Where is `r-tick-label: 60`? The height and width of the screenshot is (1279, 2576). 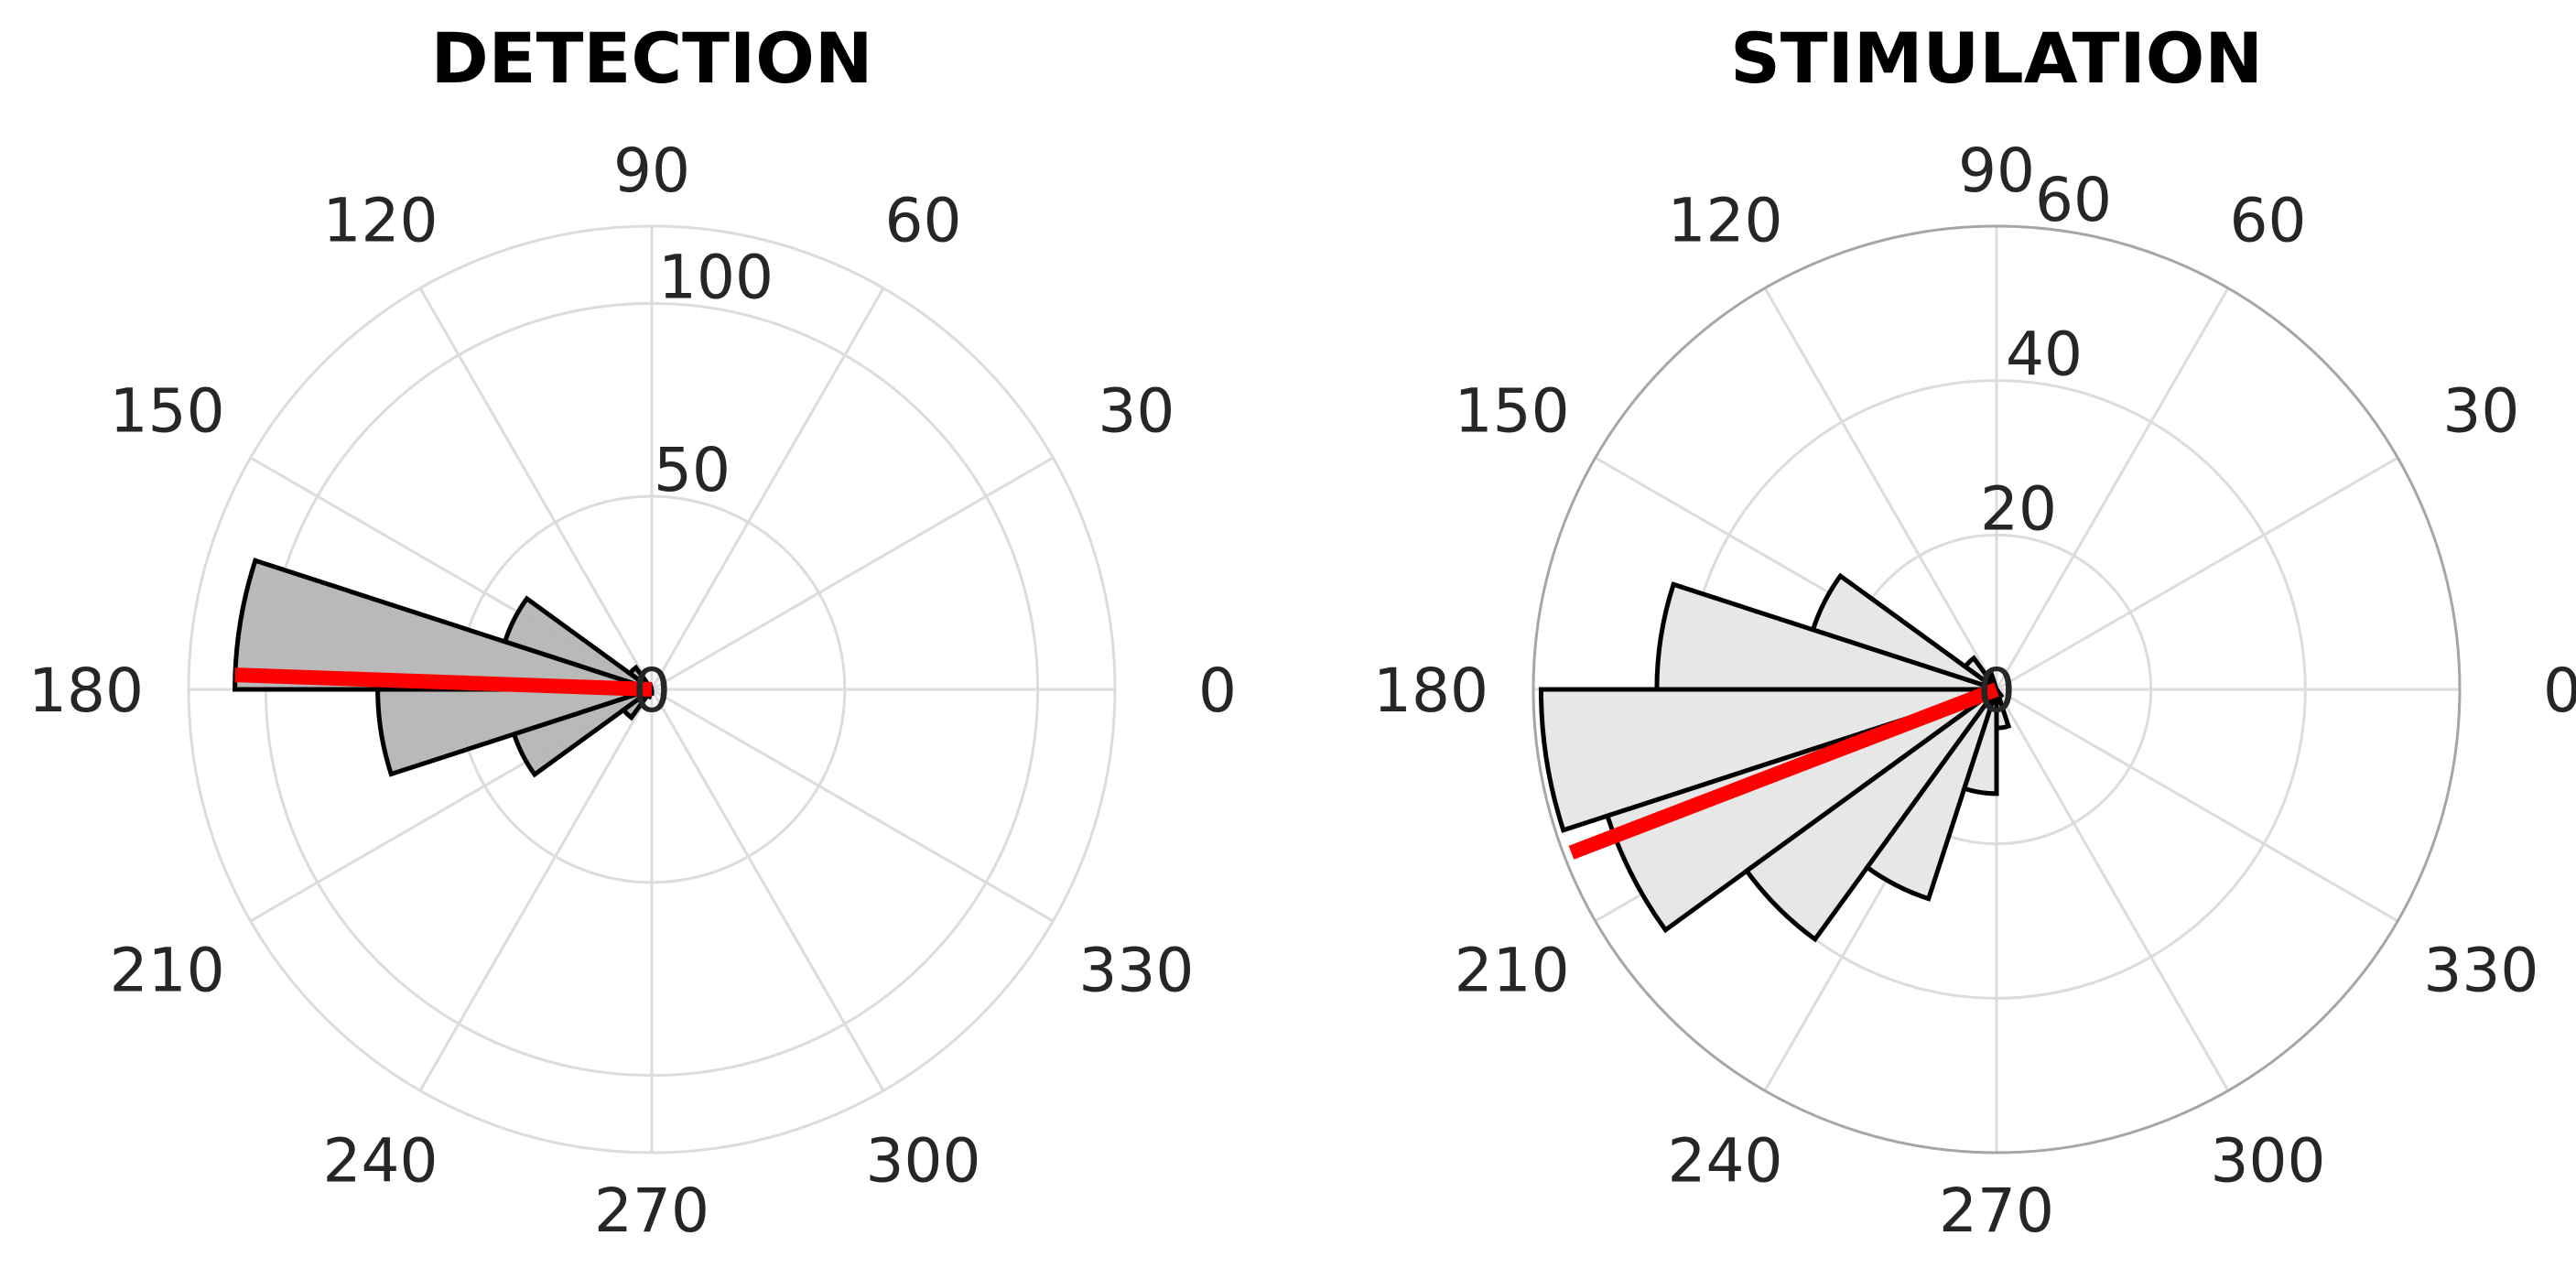 r-tick-label: 60 is located at coordinates (2073, 200).